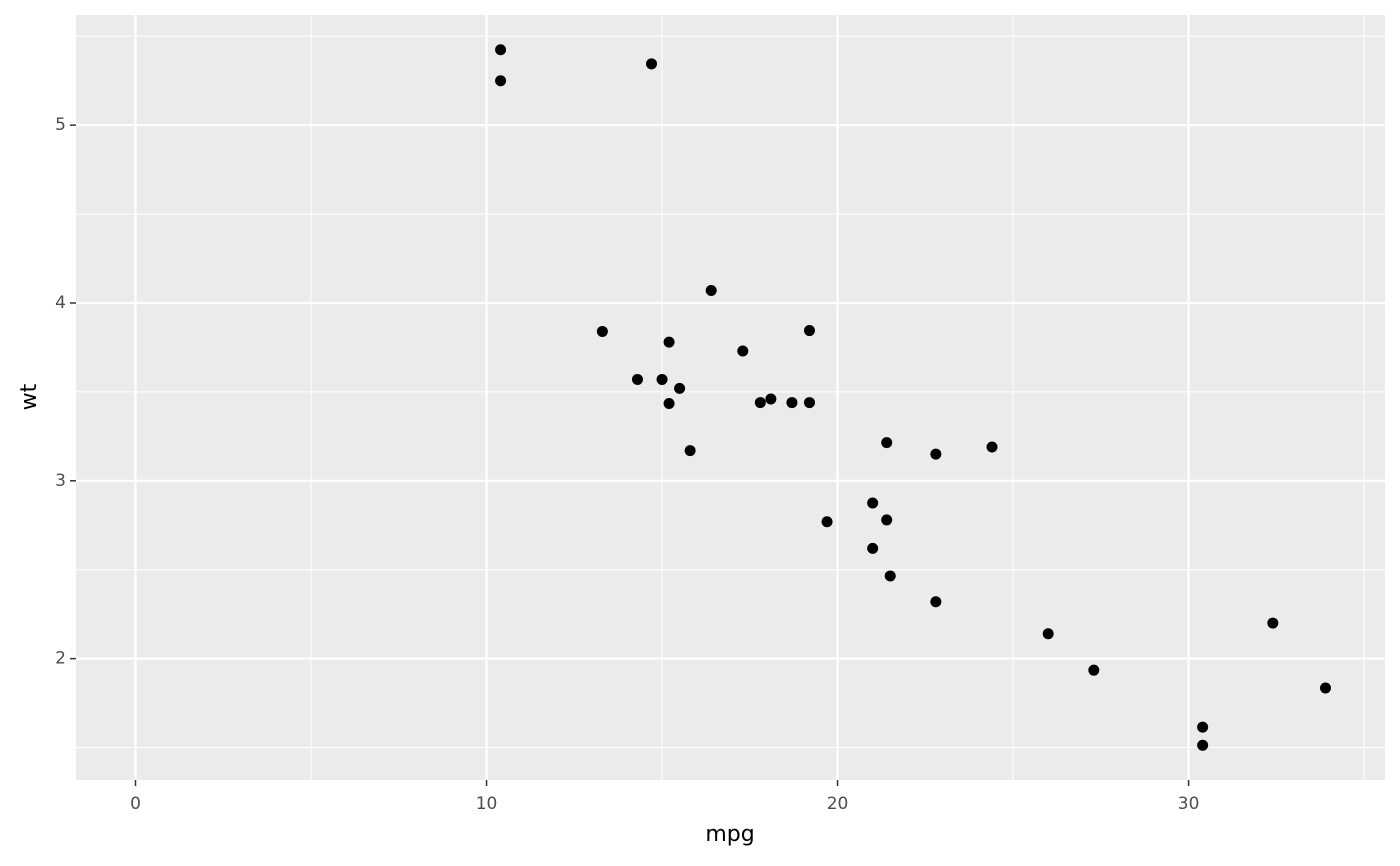 The width and height of the screenshot is (1400, 866). Describe the element at coordinates (838, 804) in the screenshot. I see `x-tick-label: 20` at that location.